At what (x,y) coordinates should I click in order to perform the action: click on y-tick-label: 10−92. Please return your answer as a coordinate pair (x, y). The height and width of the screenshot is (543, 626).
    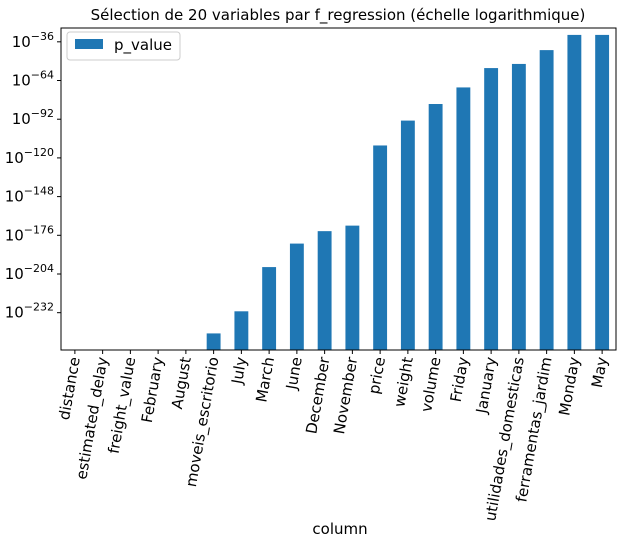
    Looking at the image, I should click on (33, 117).